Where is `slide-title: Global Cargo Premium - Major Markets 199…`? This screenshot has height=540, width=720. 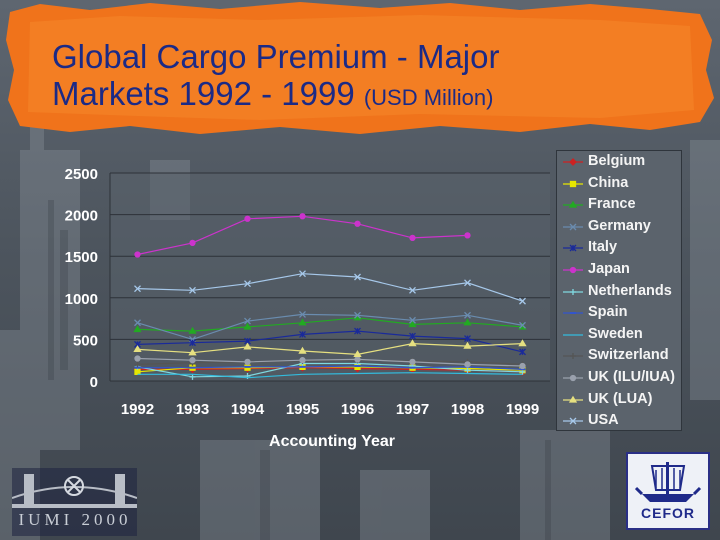 slide-title: Global Cargo Premium - Major Markets 199… is located at coordinates (275, 77).